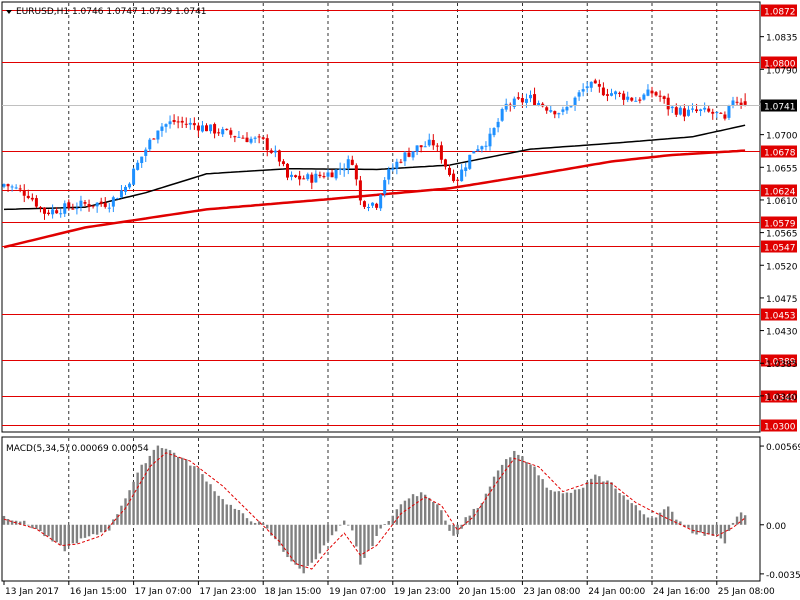 Image resolution: width=800 pixels, height=600 pixels. Describe the element at coordinates (779, 106) in the screenshot. I see `current-price-tag: 1.0741` at that location.